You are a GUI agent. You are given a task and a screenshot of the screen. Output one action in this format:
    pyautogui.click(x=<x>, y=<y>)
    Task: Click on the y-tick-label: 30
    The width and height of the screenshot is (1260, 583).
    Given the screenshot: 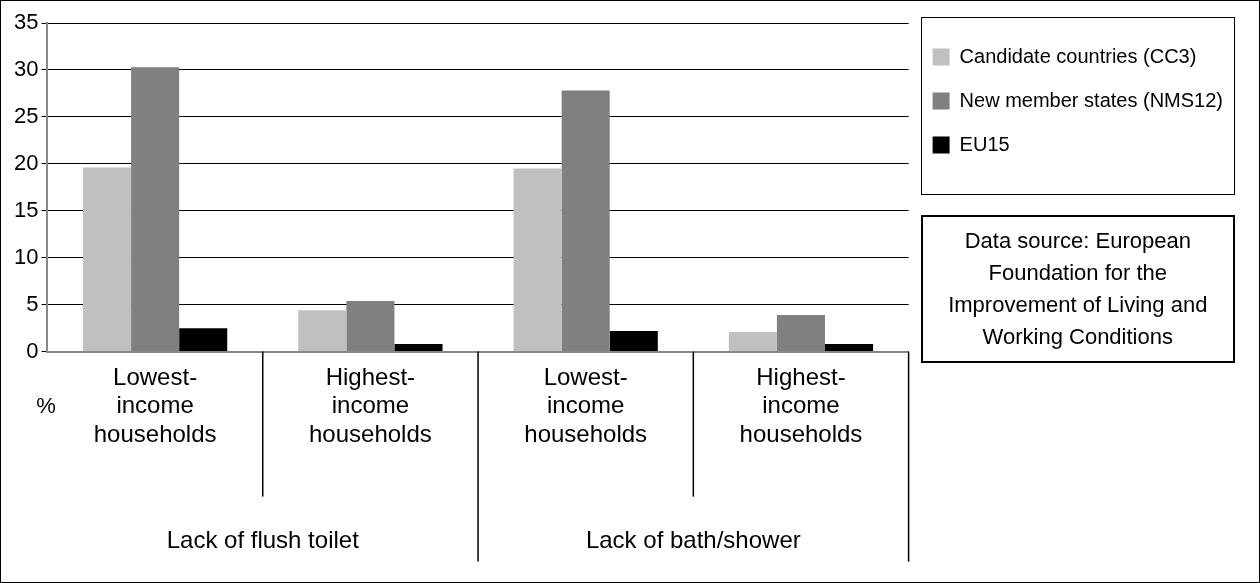 What is the action you would take?
    pyautogui.click(x=26, y=69)
    